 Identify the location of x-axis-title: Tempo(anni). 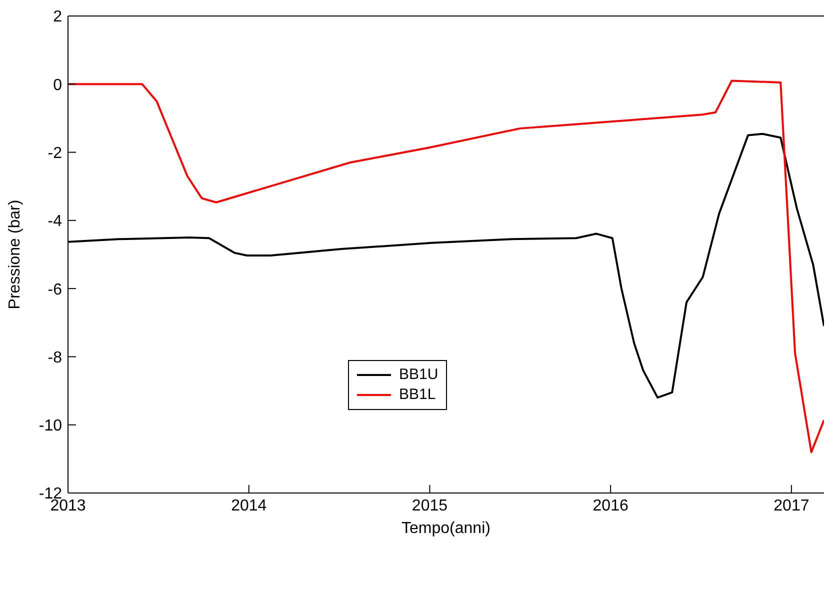
(446, 528).